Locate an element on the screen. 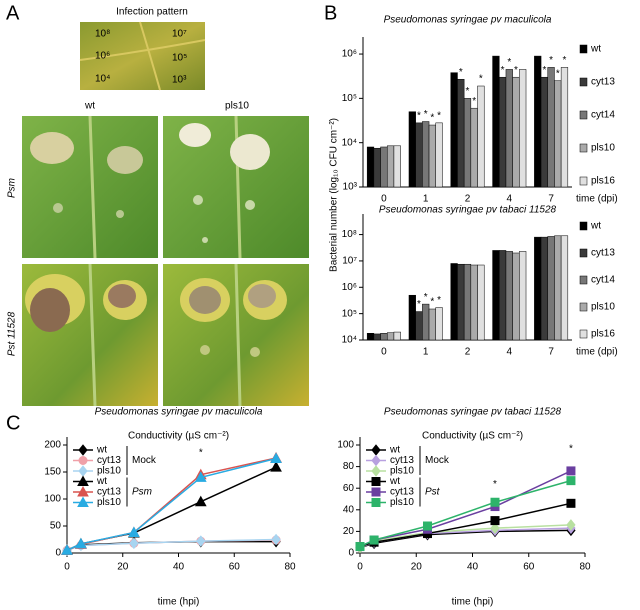  y-tick-label: 10⁴ is located at coordinates (349, 340).